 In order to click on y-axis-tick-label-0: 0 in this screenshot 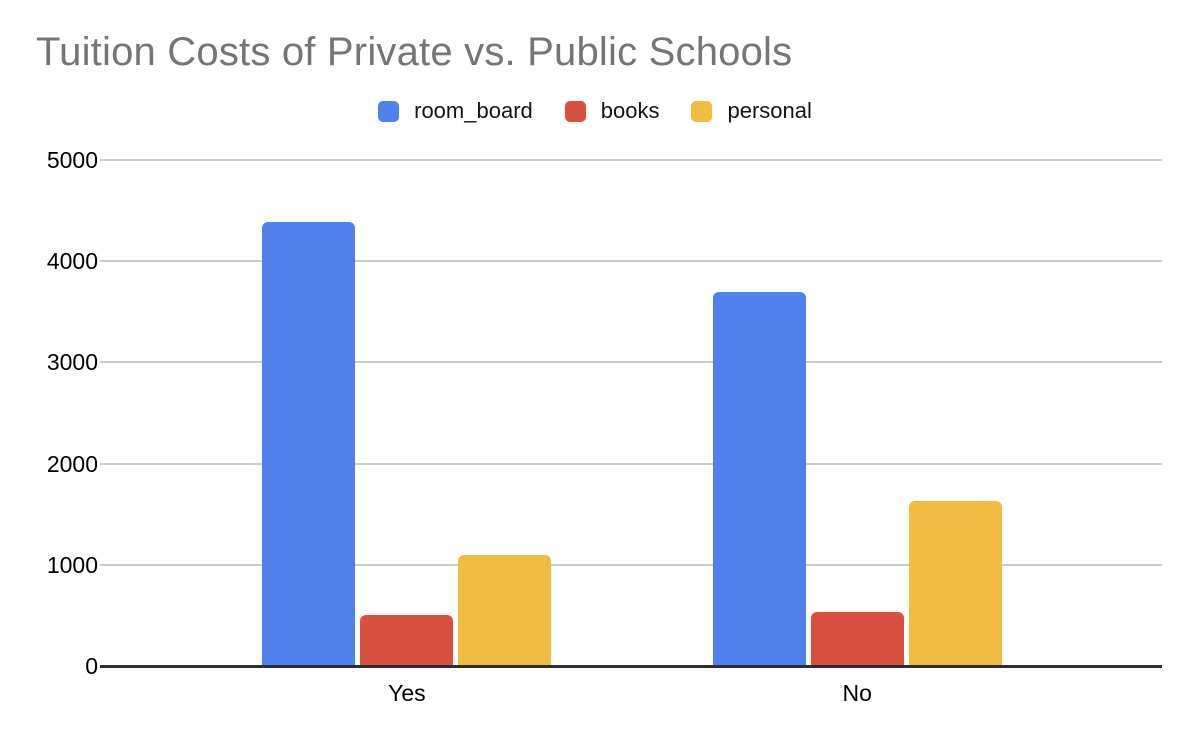, I will do `click(91, 666)`.